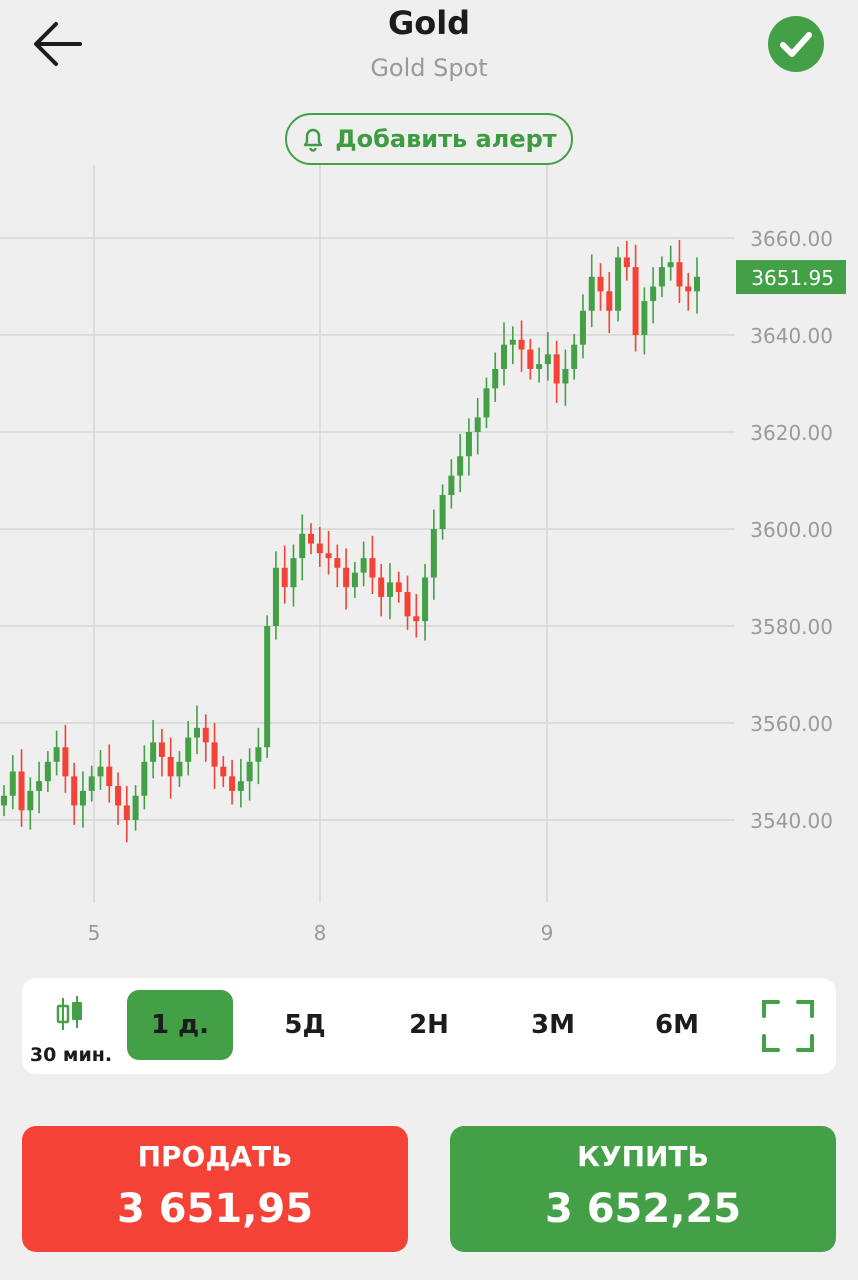 This screenshot has height=1280, width=858. I want to click on interval-label: 30 мин., so click(71, 1055).